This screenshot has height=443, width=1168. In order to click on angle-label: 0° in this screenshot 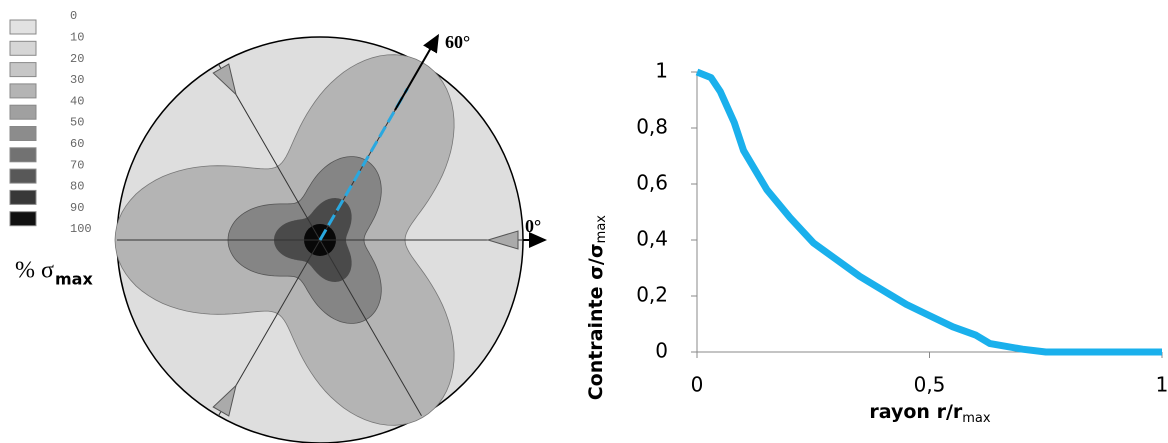, I will do `click(533, 226)`.